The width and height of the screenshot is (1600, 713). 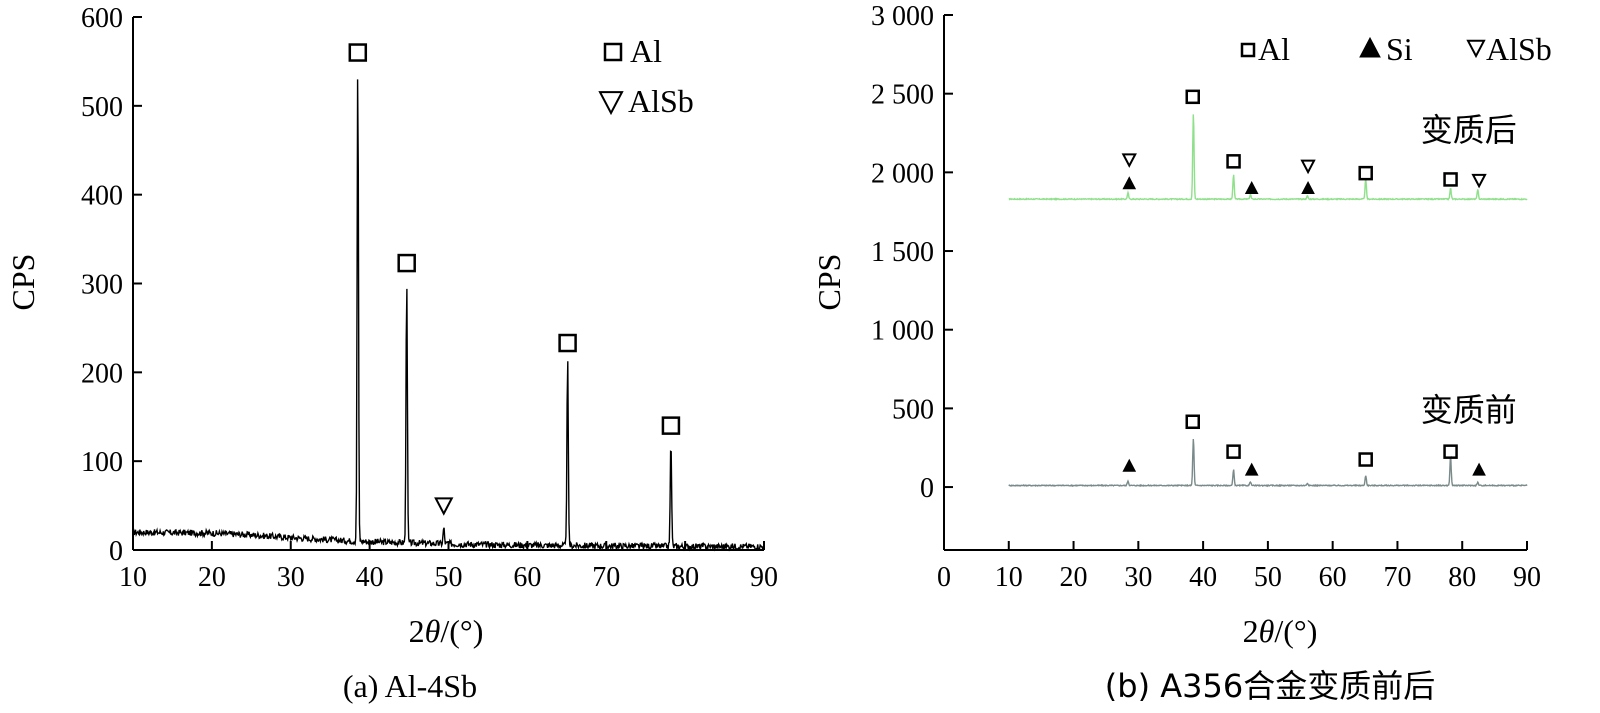 What do you see at coordinates (102, 285) in the screenshot?
I see `y-tick-label: 300` at bounding box center [102, 285].